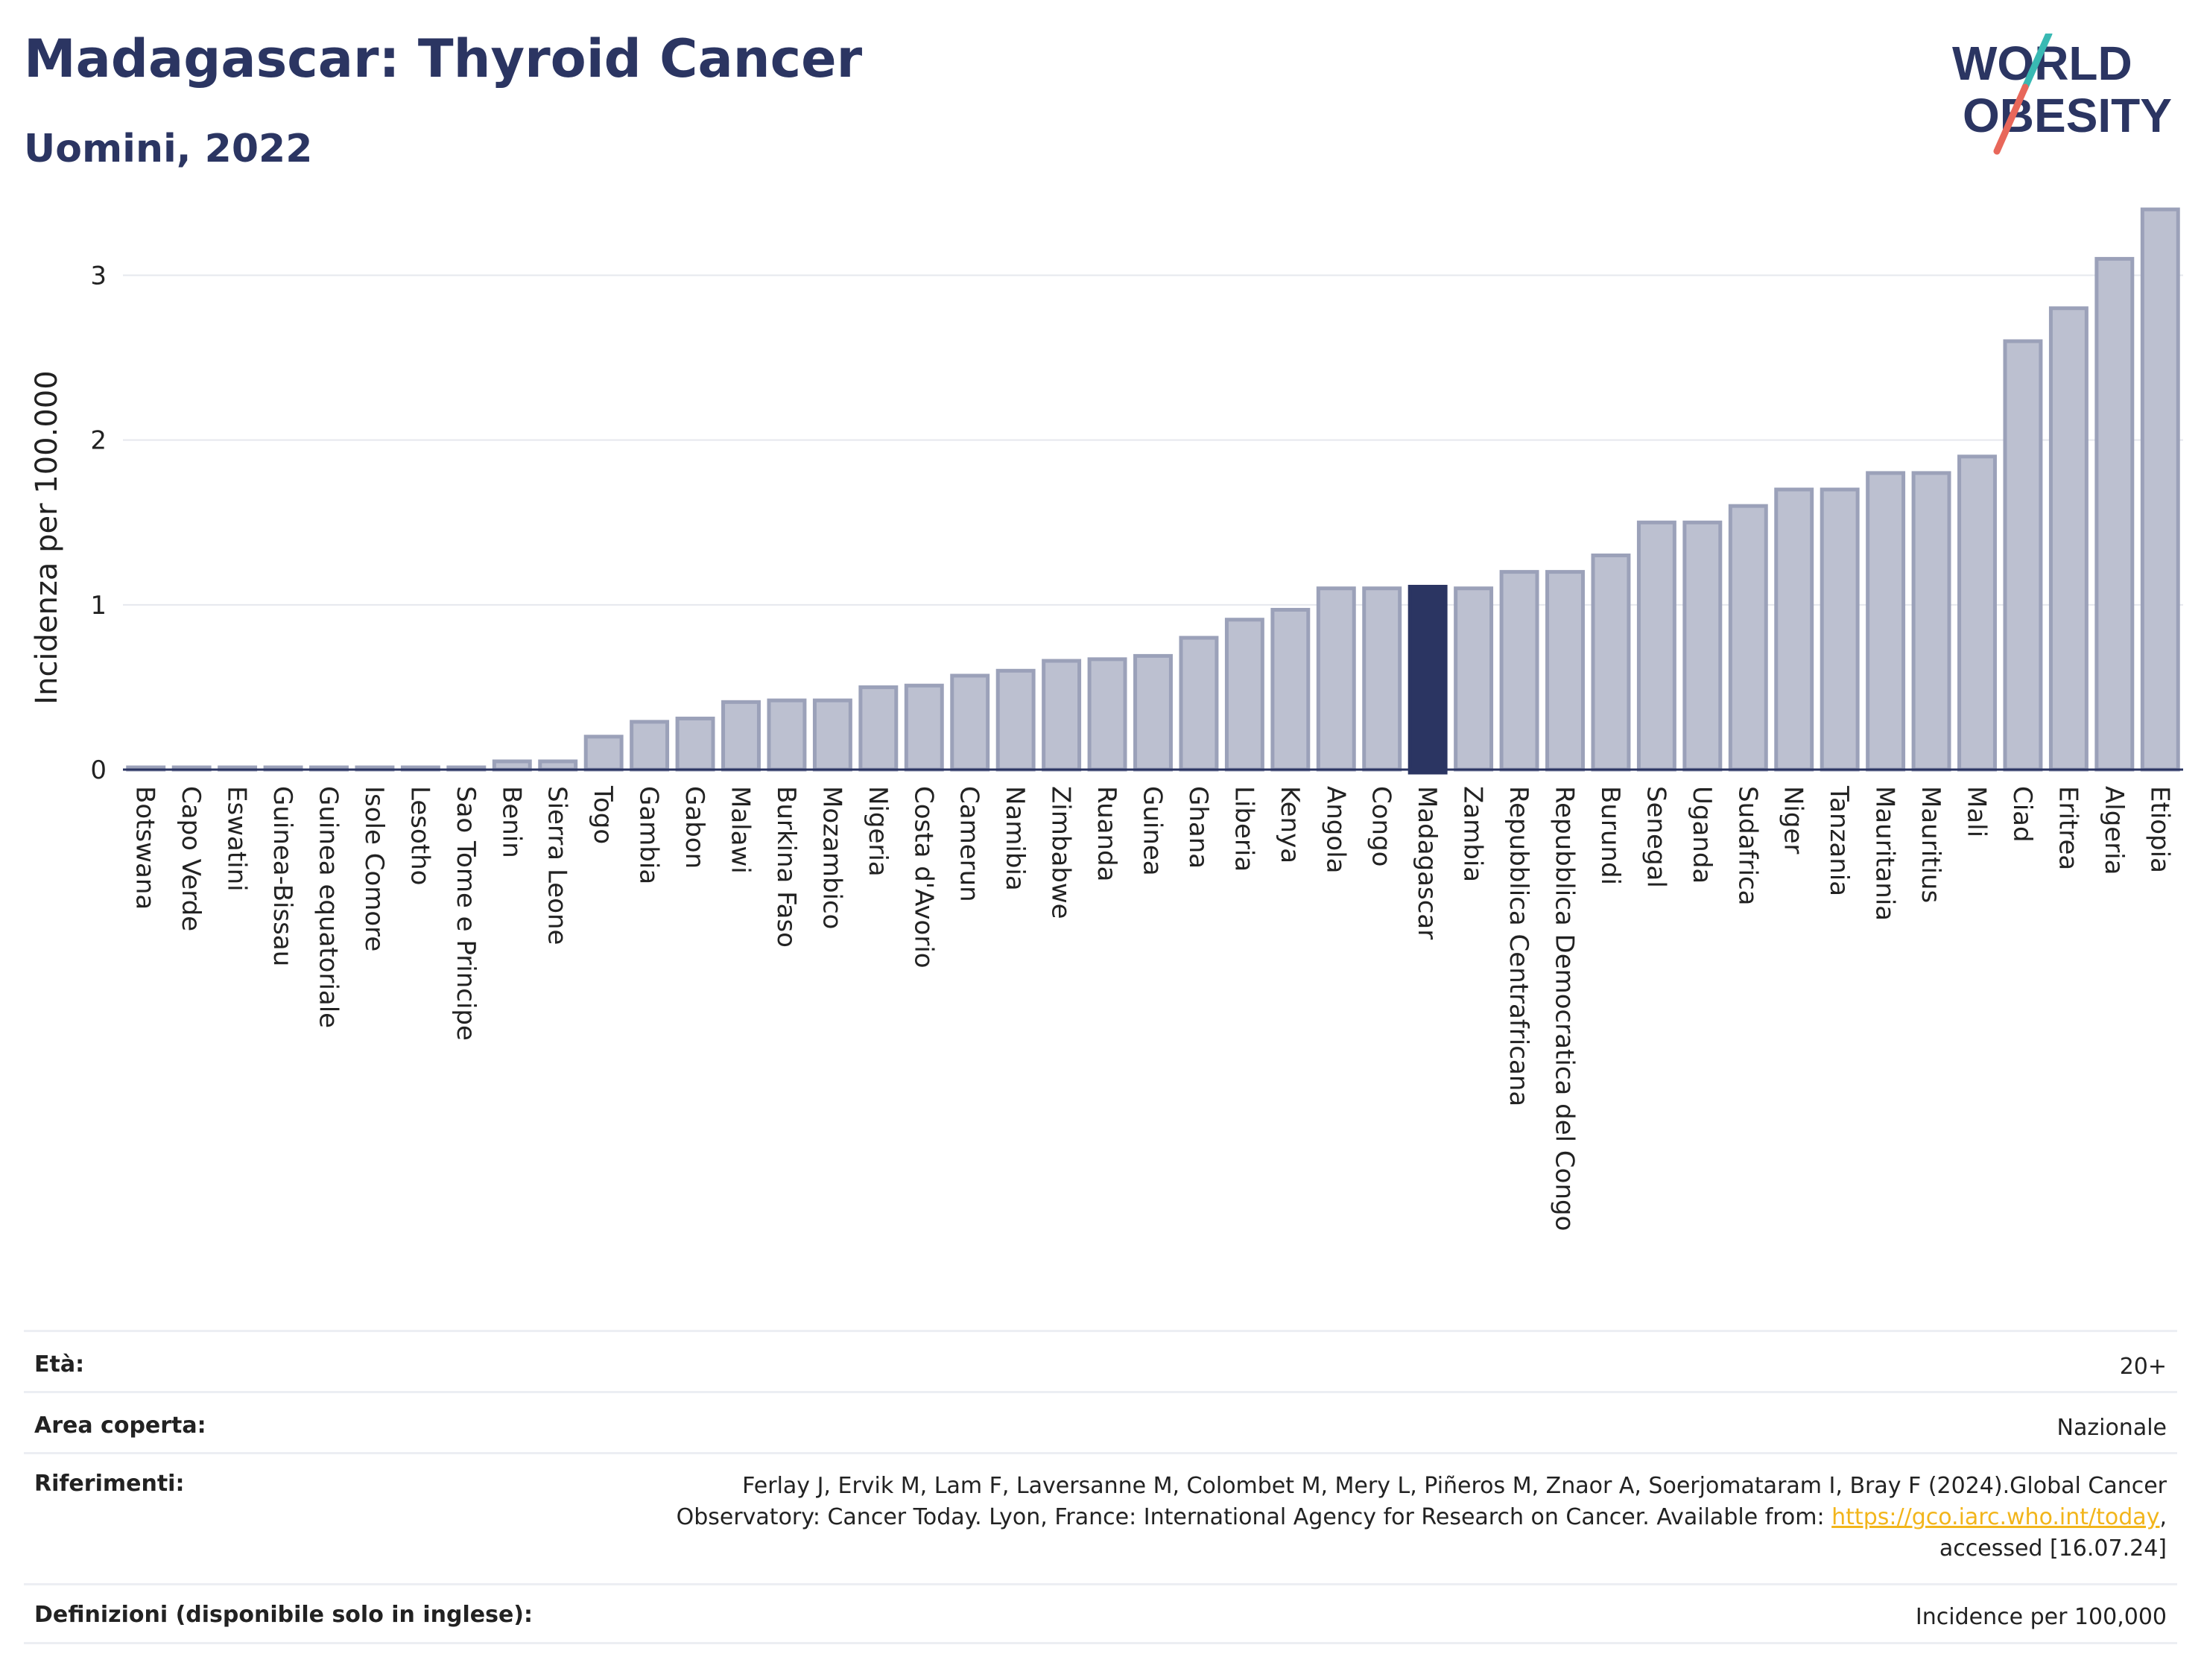  What do you see at coordinates (1656, 646) in the screenshot?
I see `bar-senegal` at bounding box center [1656, 646].